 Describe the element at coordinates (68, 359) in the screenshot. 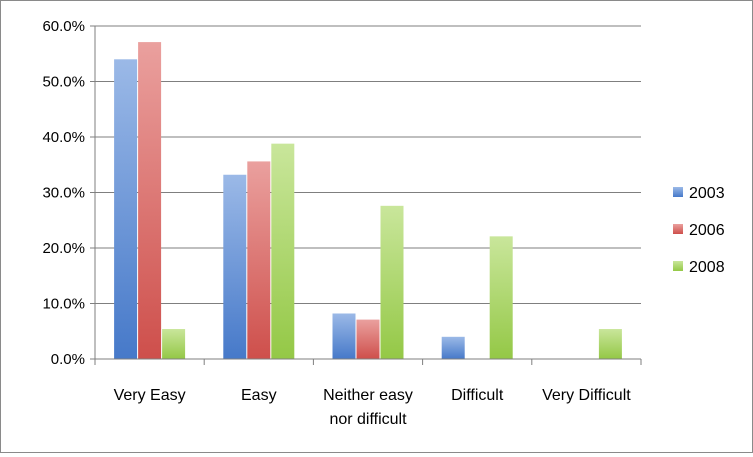

I see `y-tick-label: 0.0%` at that location.